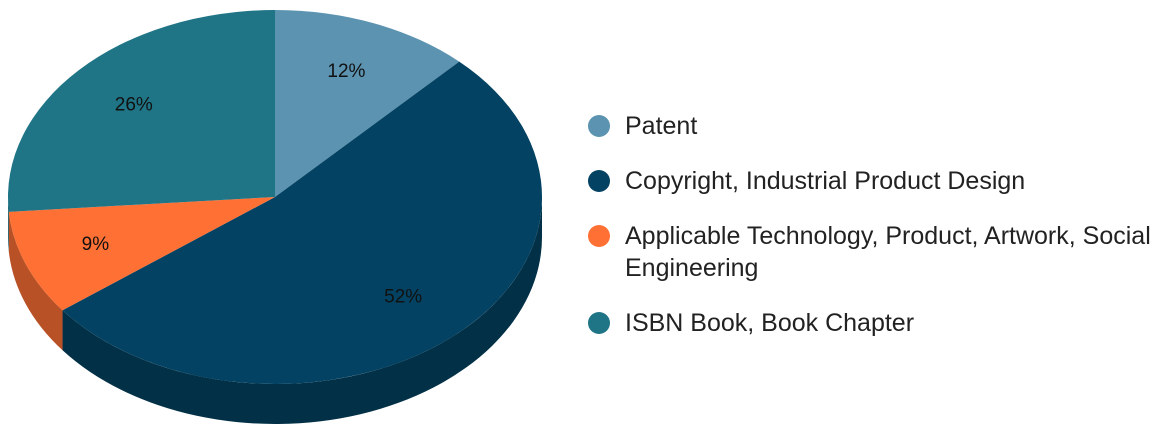 This screenshot has height=424, width=1176. Describe the element at coordinates (661, 126) in the screenshot. I see `legend-label: Patent` at that location.